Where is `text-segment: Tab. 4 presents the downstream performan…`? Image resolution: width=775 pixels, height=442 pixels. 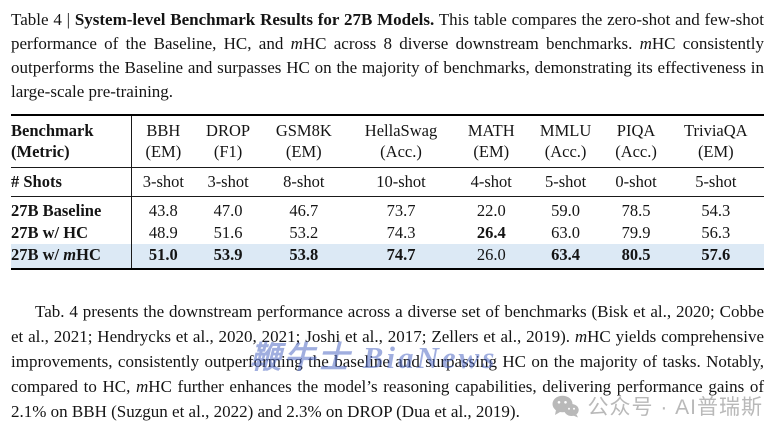 text-segment: Tab. 4 presents the downstream performan… is located at coordinates (387, 324).